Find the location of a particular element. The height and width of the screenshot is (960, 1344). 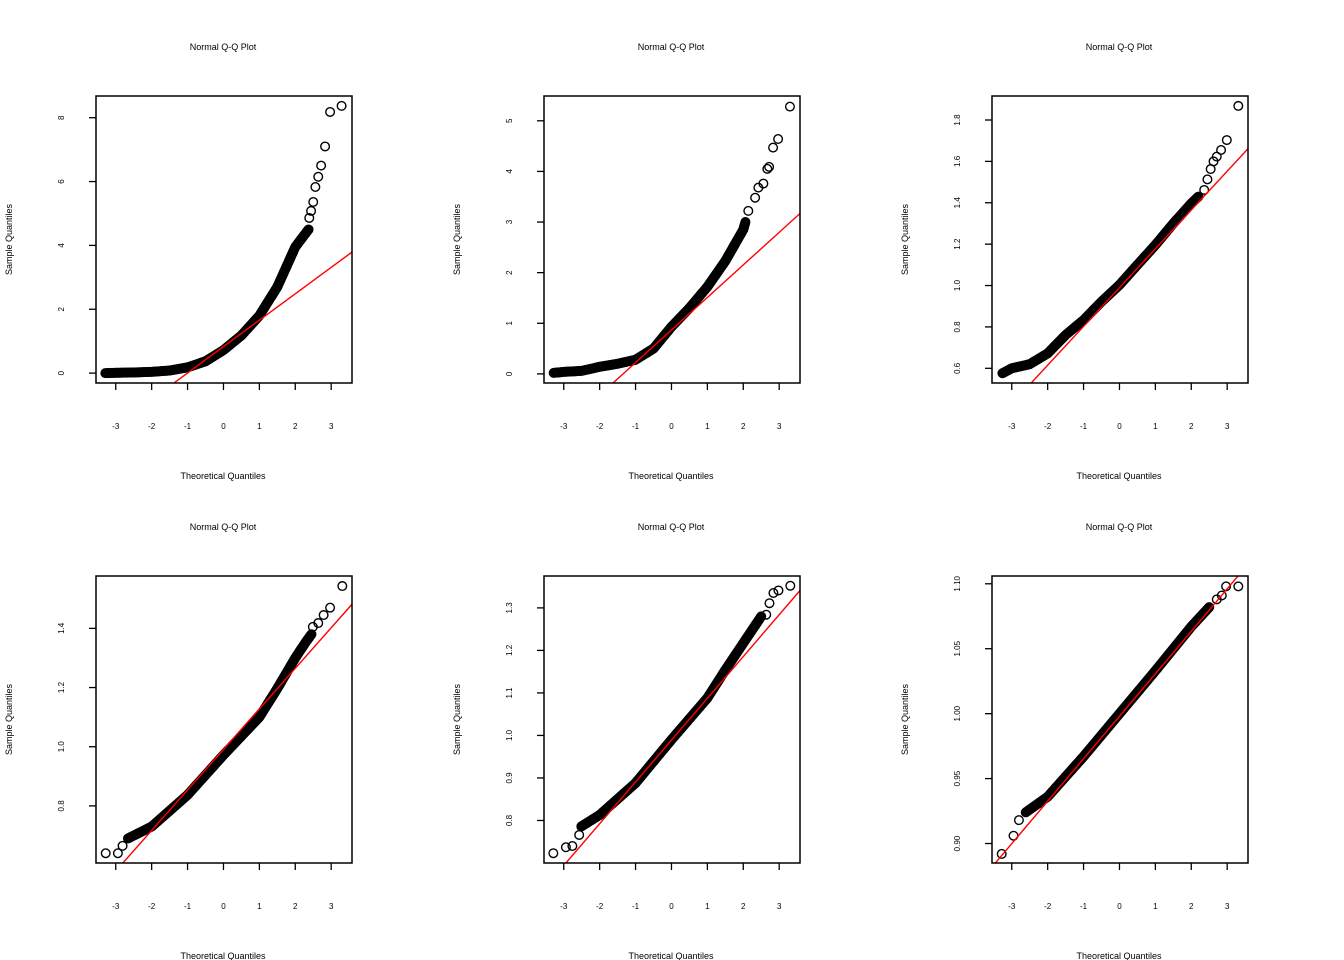

y-tick-label: 1.2 is located at coordinates (509, 650).